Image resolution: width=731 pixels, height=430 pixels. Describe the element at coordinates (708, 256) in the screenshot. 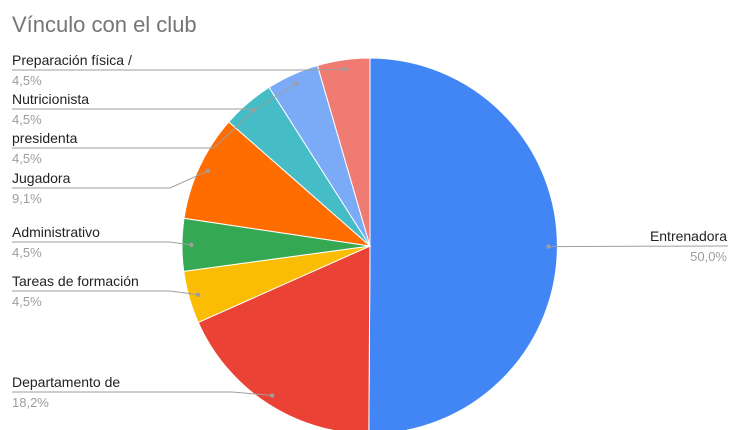

I see `slice-value-0: 50,0%` at that location.